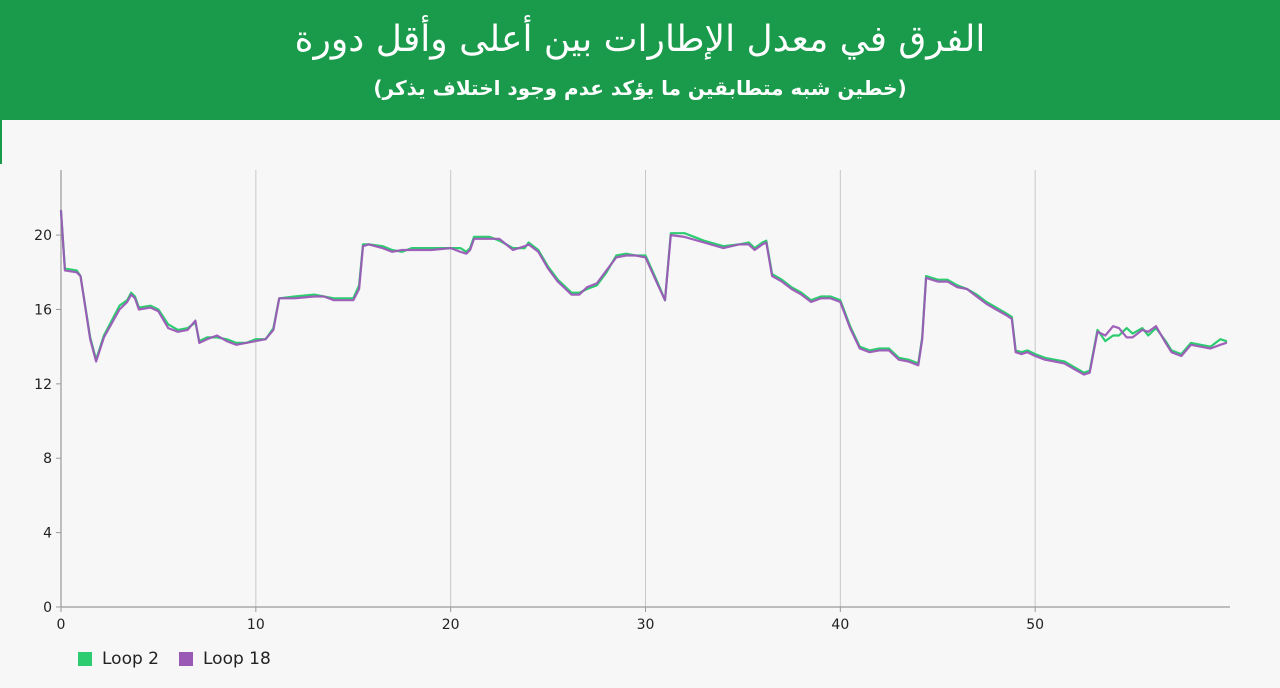  What do you see at coordinates (256, 625) in the screenshot?
I see `x-tick-label-10: 10` at bounding box center [256, 625].